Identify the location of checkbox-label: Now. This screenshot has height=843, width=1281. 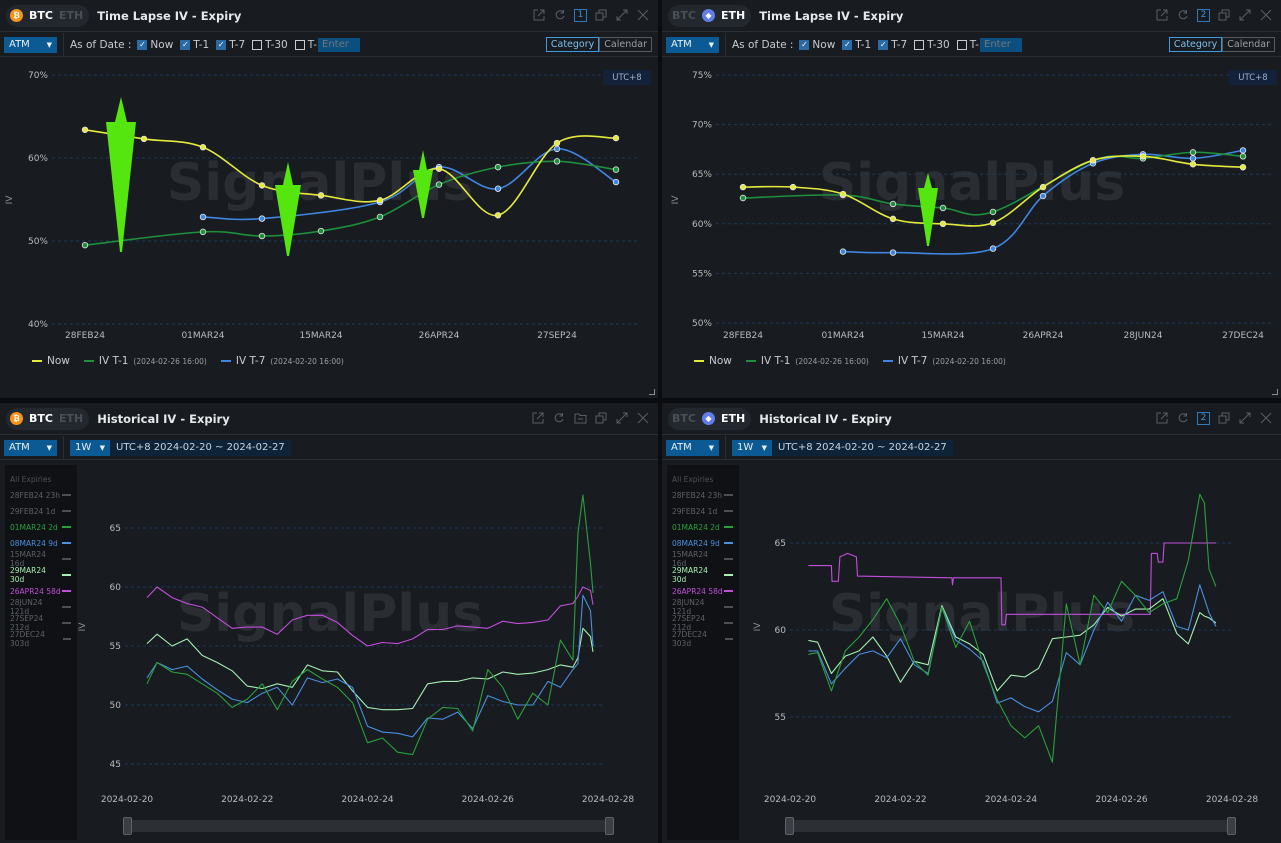
(162, 44).